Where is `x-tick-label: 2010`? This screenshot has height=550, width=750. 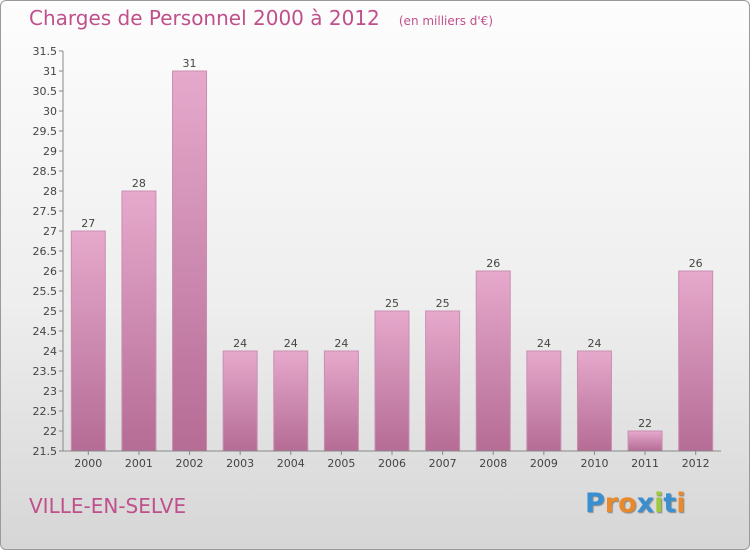 x-tick-label: 2010 is located at coordinates (594, 463).